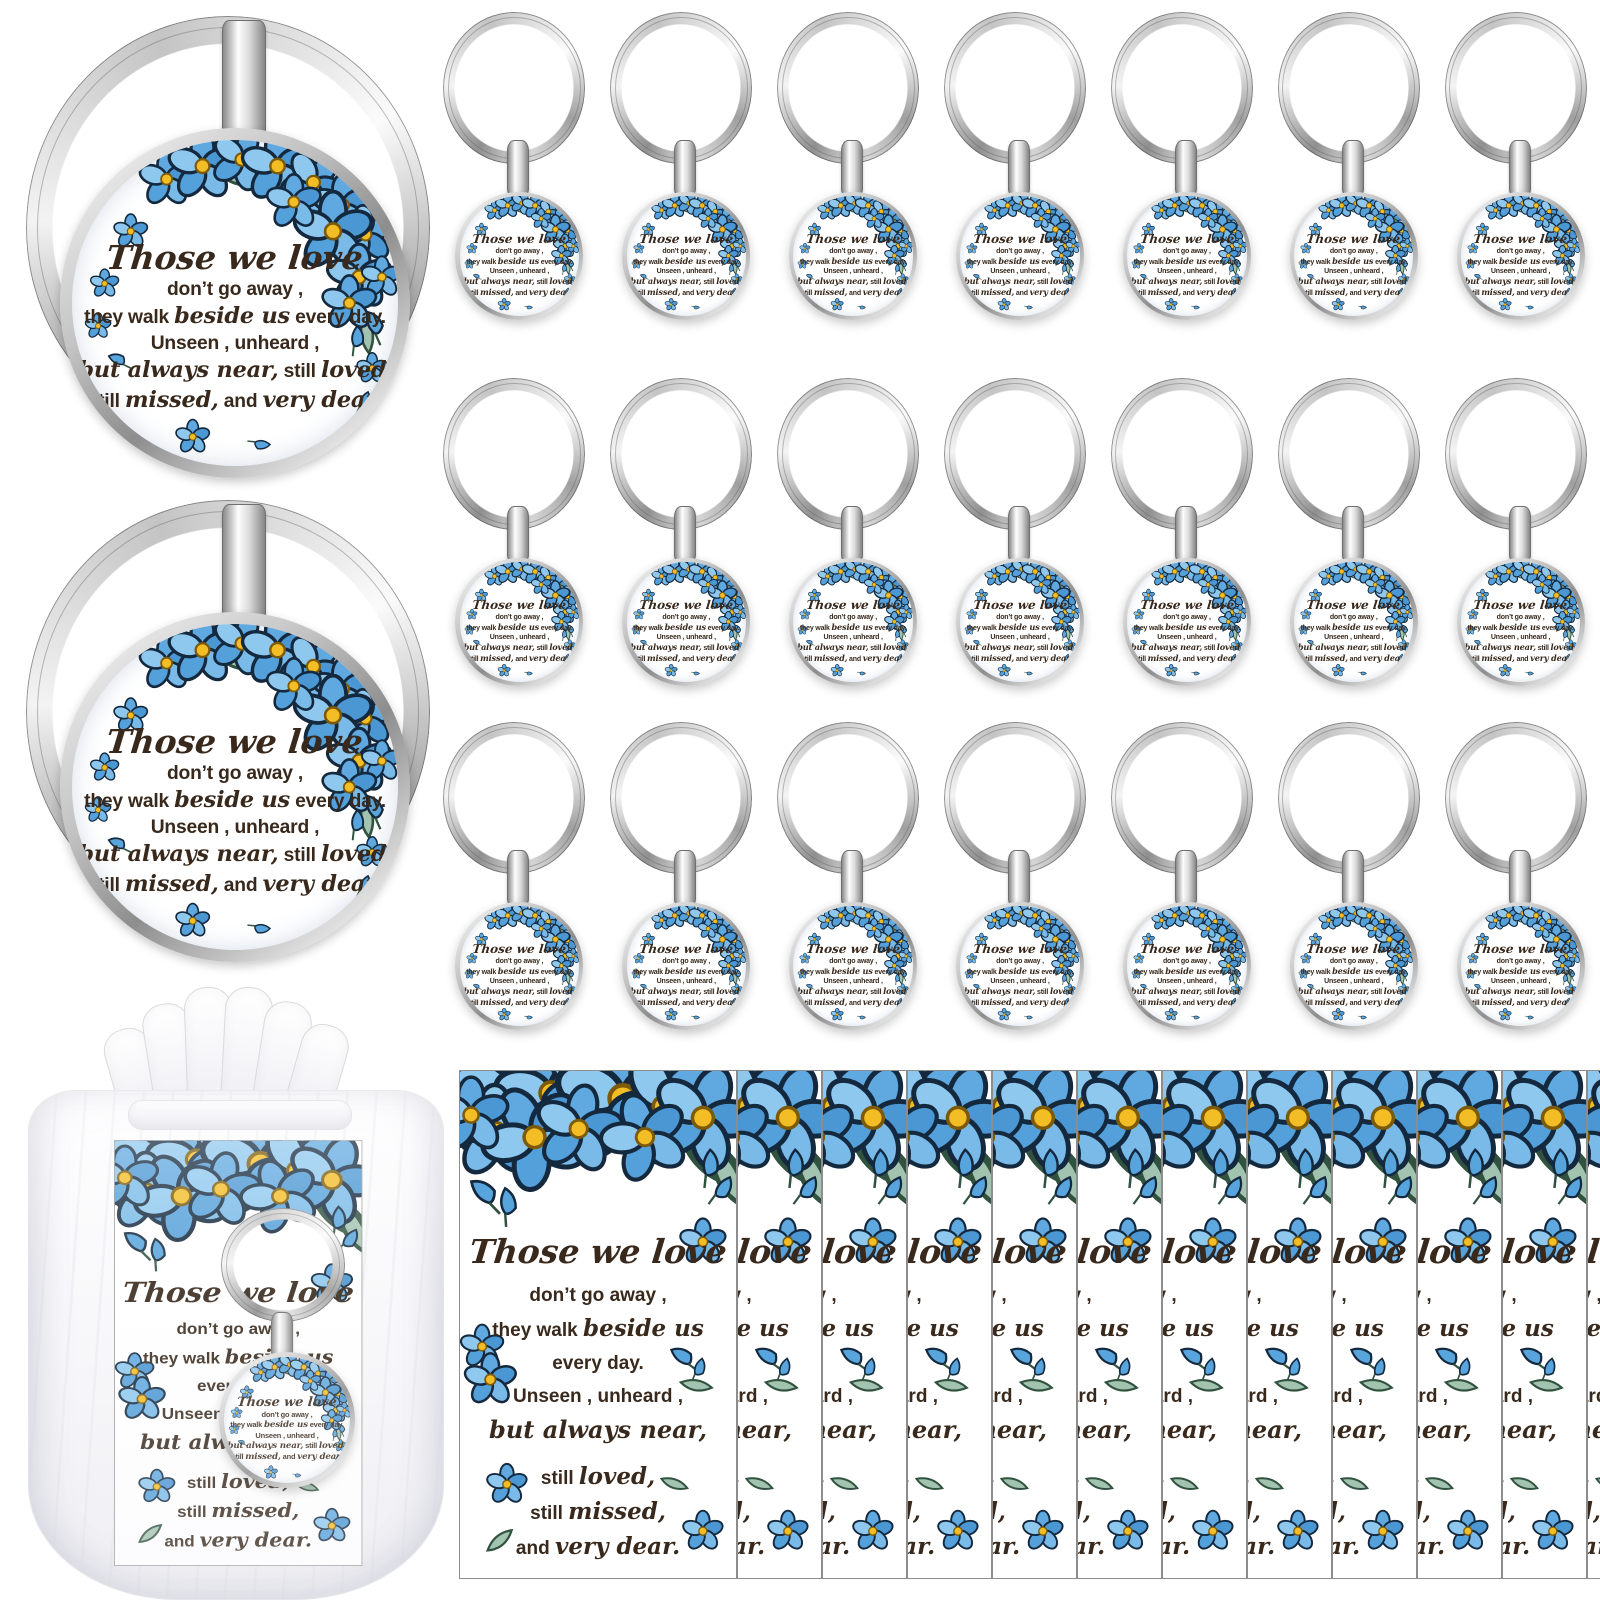 The height and width of the screenshot is (1600, 1600). Describe the element at coordinates (777, 1363) in the screenshot. I see `quote-line: every day.` at that location.